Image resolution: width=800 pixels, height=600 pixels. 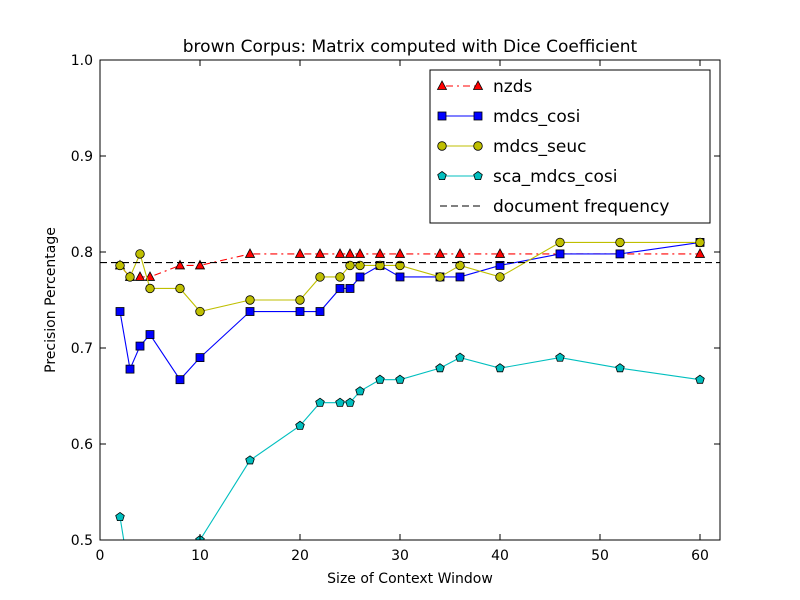 I want to click on x-tick-label: 50, so click(x=600, y=556).